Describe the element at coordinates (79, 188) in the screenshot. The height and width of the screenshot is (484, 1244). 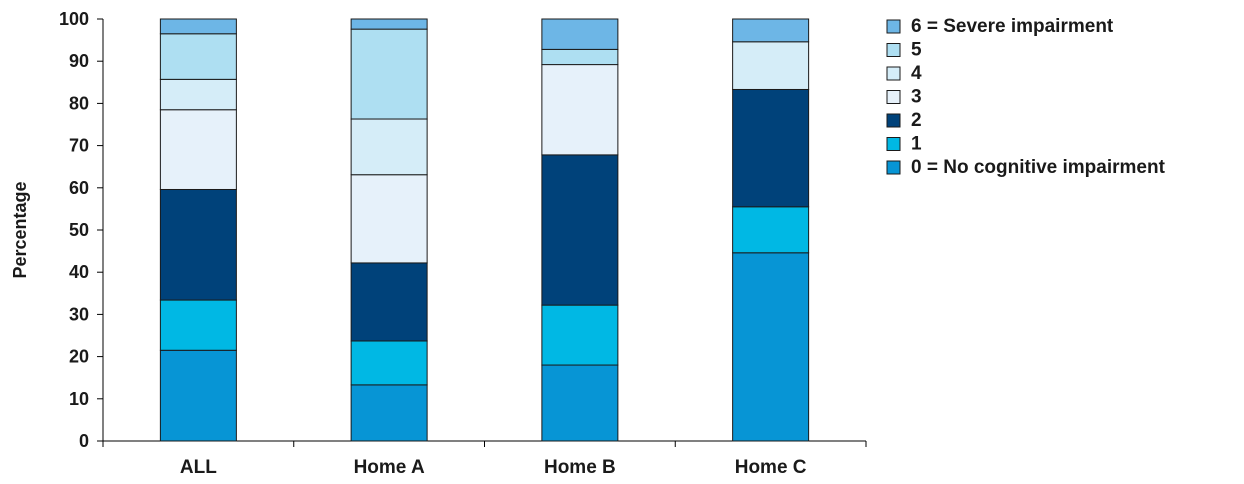
I see `y-tick-label: 60` at that location.